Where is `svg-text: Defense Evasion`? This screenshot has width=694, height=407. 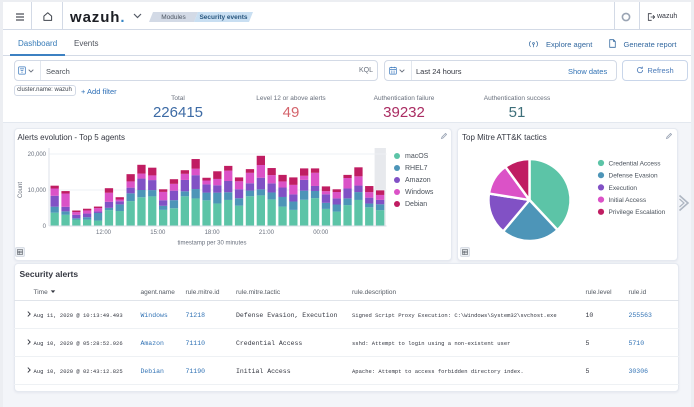 svg-text: Defense Evasion is located at coordinates (633, 175).